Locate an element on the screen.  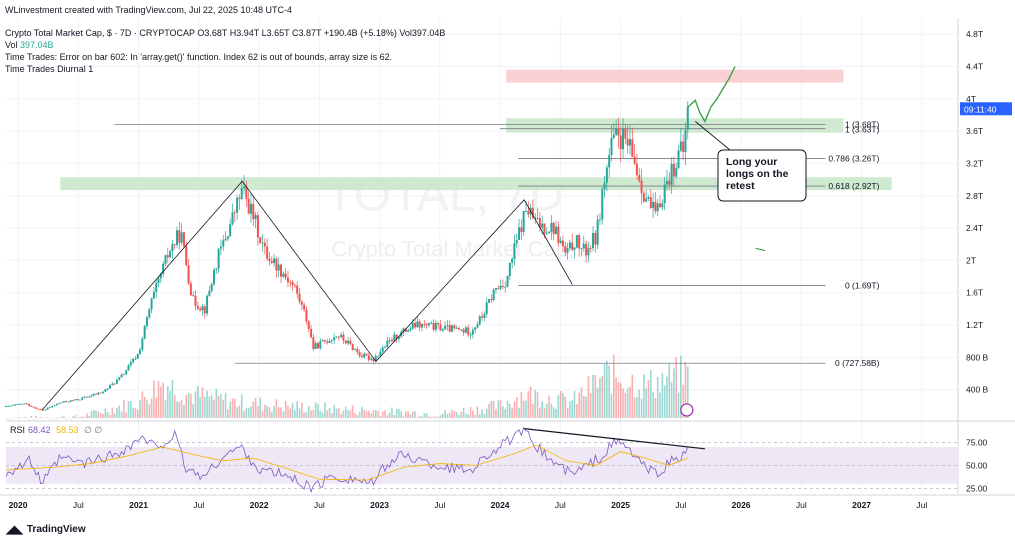
tradingview-brand: ◢◣ TradingView is located at coordinates (46, 529).